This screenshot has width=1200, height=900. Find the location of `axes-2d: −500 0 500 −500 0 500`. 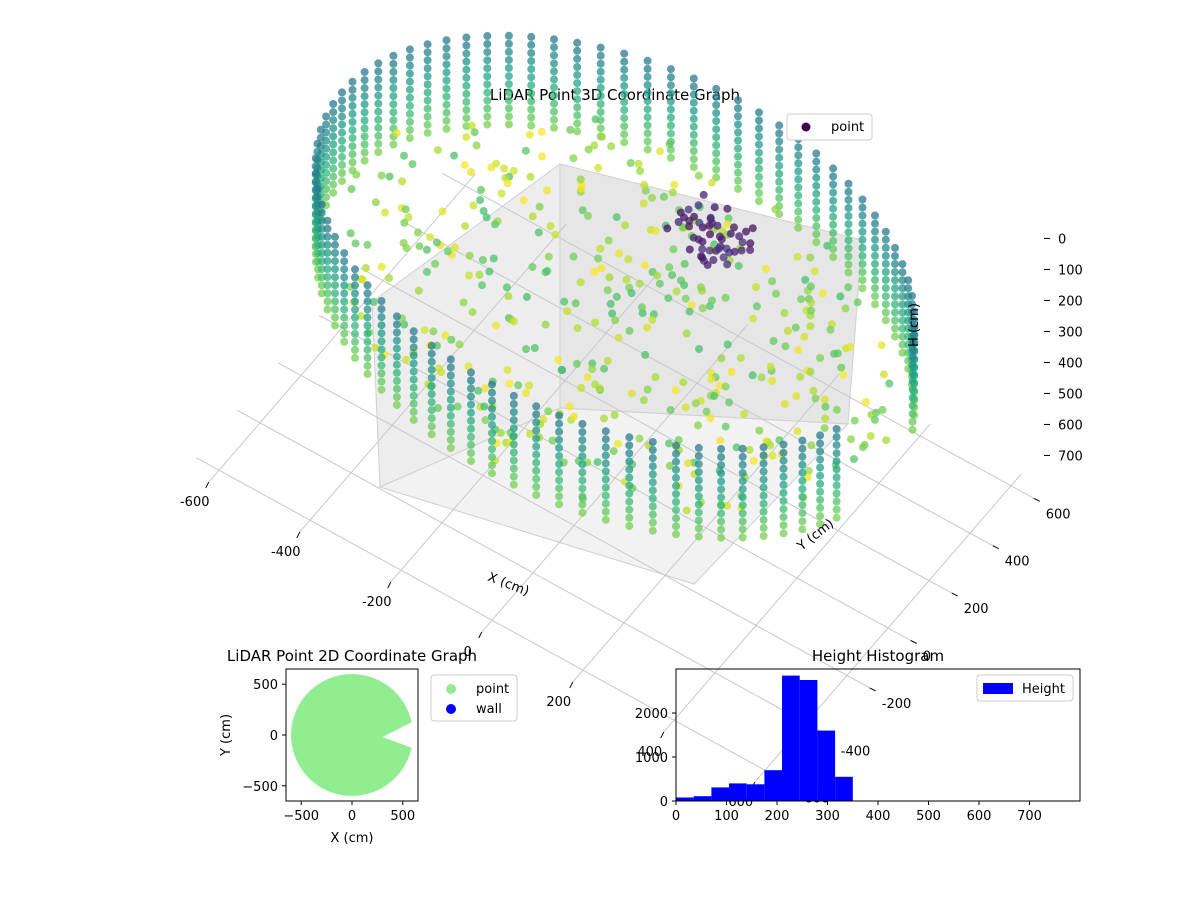

axes-2d: −500 0 500 −500 0 500 is located at coordinates (328, 751).